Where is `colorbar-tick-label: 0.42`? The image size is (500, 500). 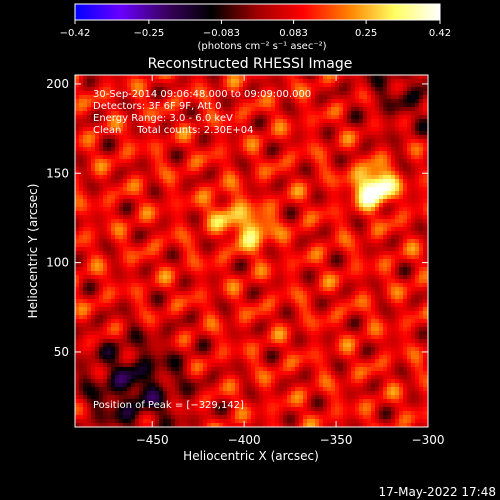
colorbar-tick-label: 0.42 is located at coordinates (440, 33).